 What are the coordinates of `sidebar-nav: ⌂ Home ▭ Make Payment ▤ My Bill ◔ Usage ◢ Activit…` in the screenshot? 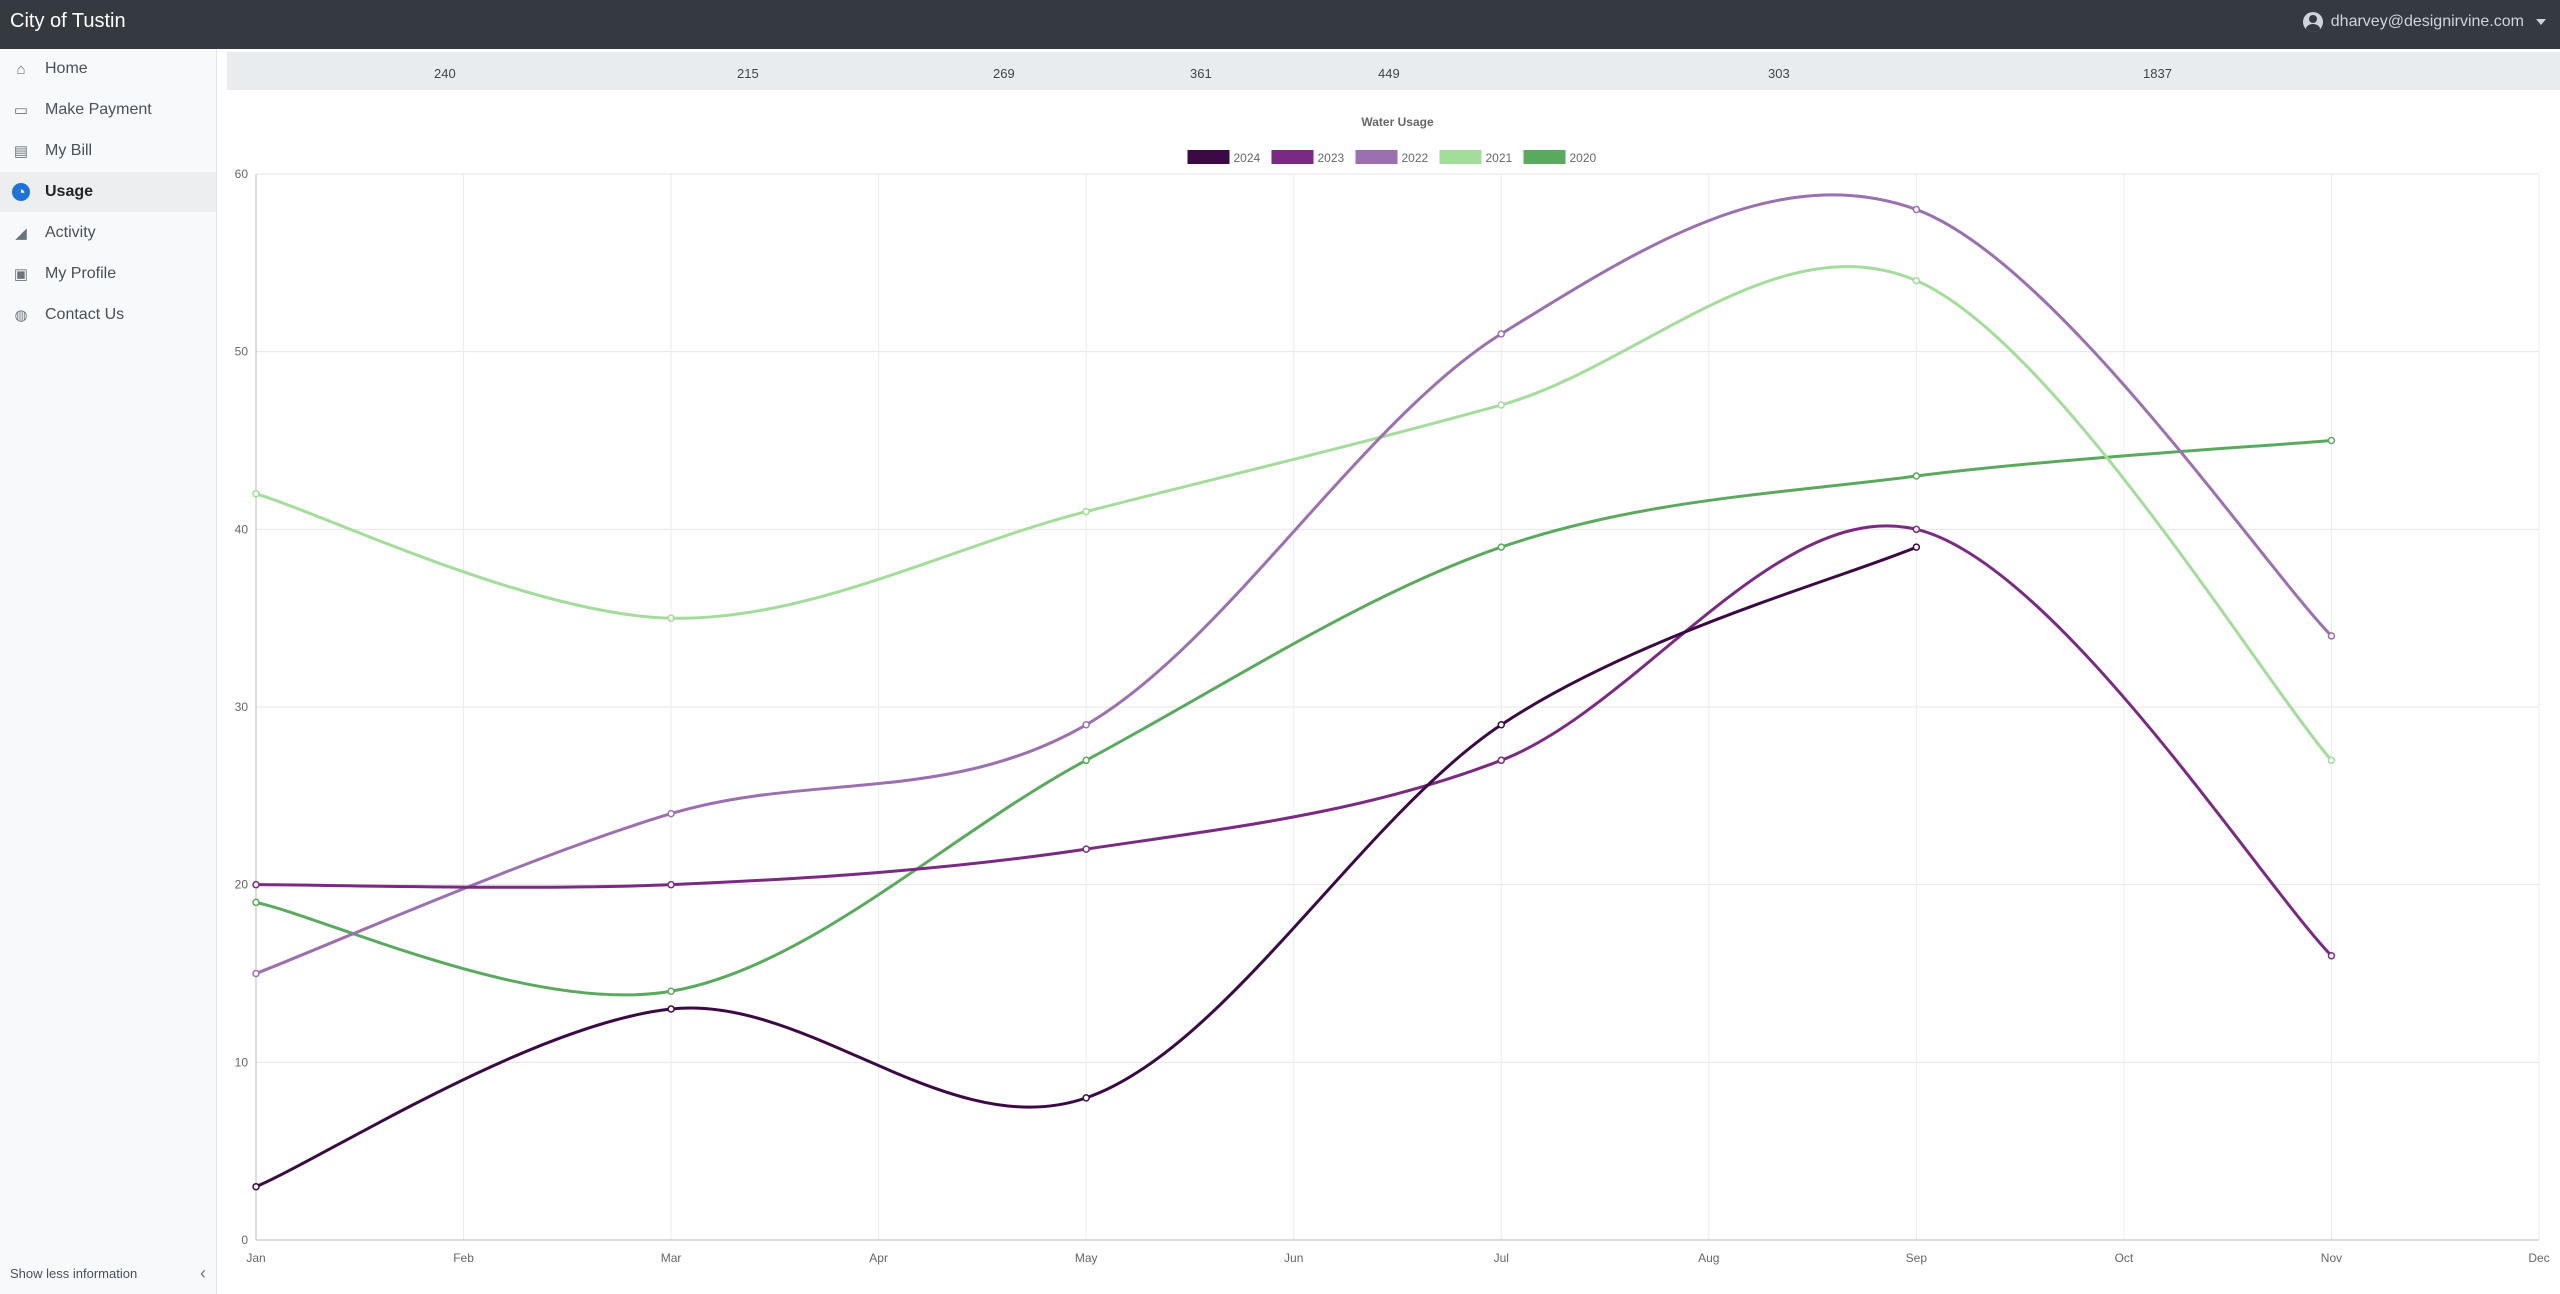 It's located at (108, 192).